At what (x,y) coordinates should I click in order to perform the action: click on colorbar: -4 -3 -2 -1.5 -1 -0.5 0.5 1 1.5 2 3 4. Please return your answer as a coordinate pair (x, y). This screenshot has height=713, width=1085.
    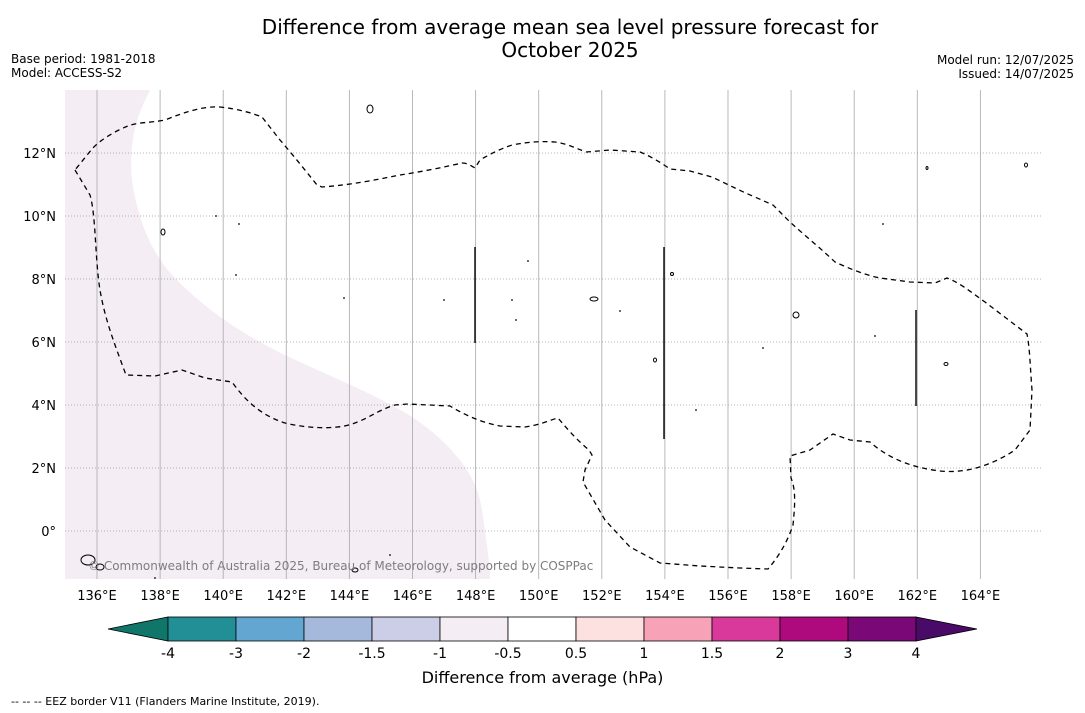
    Looking at the image, I should click on (542, 639).